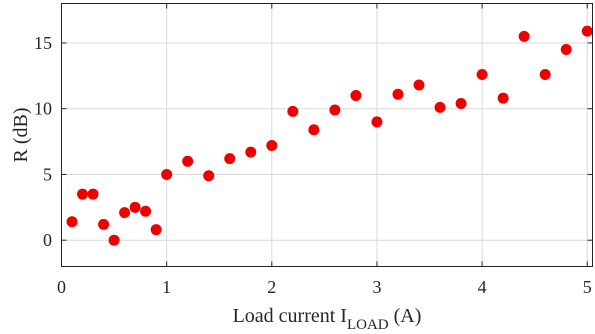  I want to click on y-tick-label: 5, so click(47, 174).